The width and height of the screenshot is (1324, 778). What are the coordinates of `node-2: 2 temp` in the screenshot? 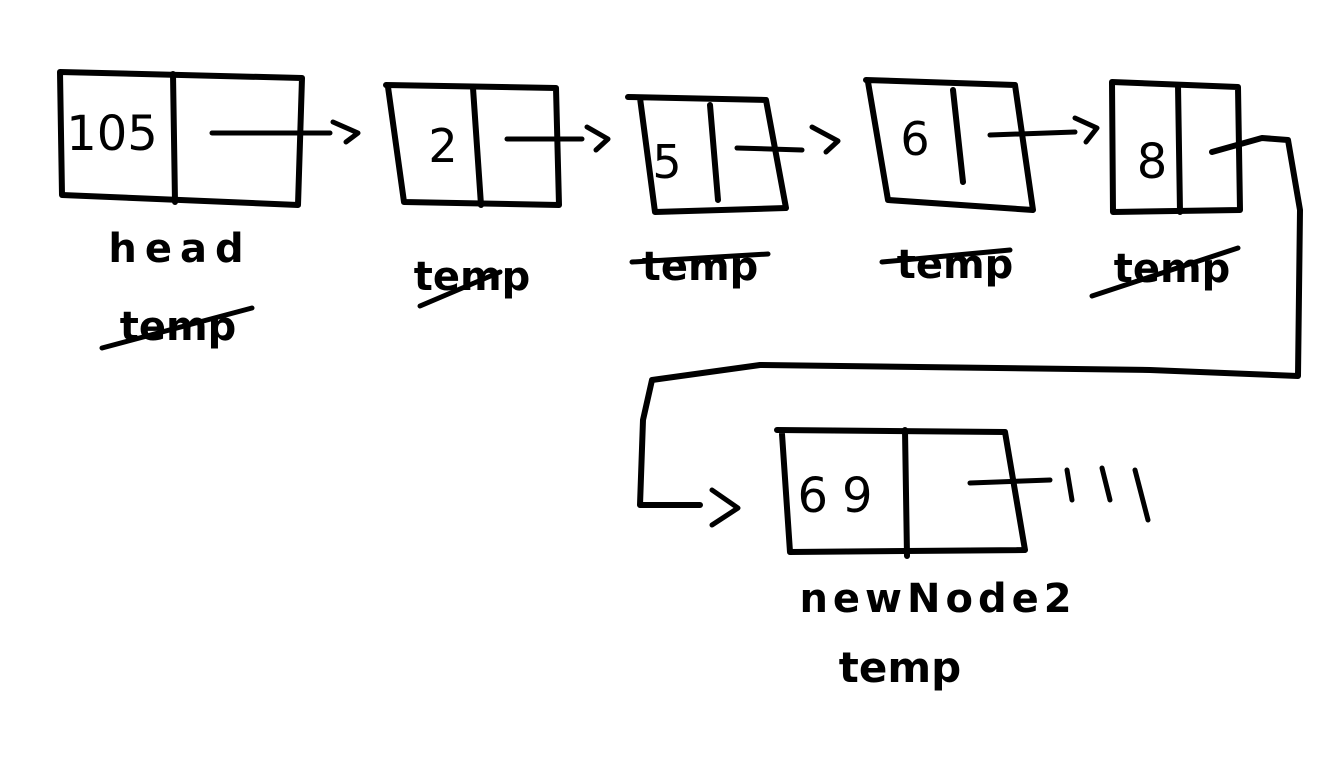 It's located at (472, 195).